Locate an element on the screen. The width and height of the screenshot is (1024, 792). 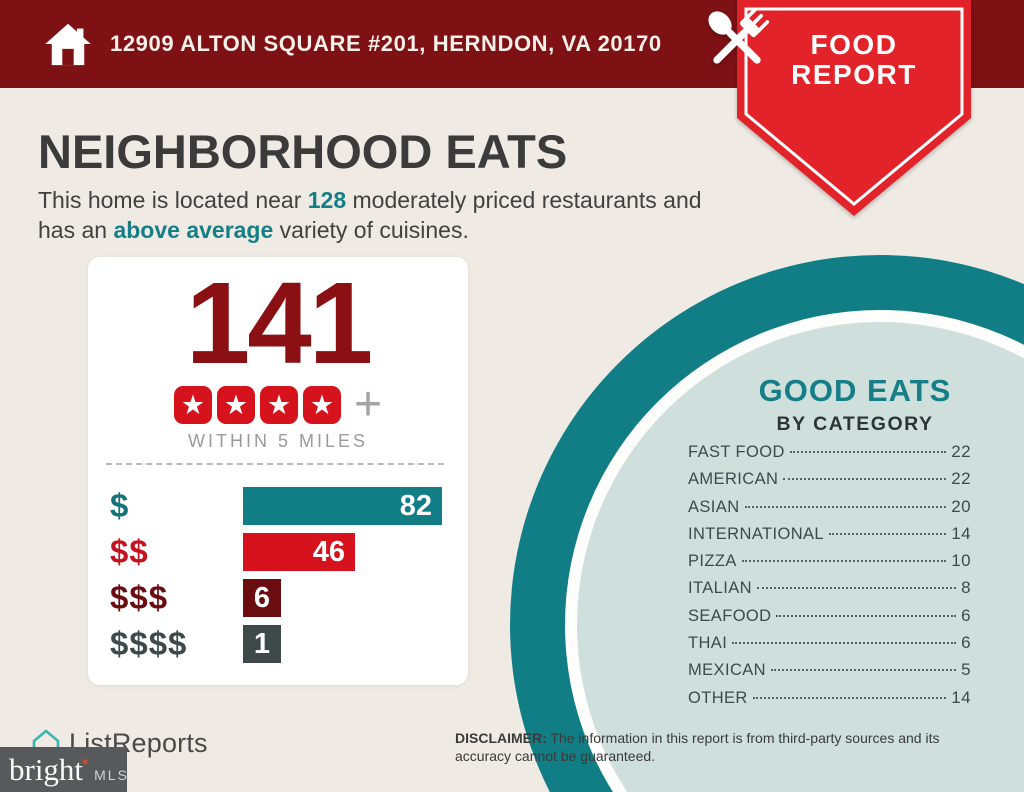
category-label: PIZZA is located at coordinates (712, 561).